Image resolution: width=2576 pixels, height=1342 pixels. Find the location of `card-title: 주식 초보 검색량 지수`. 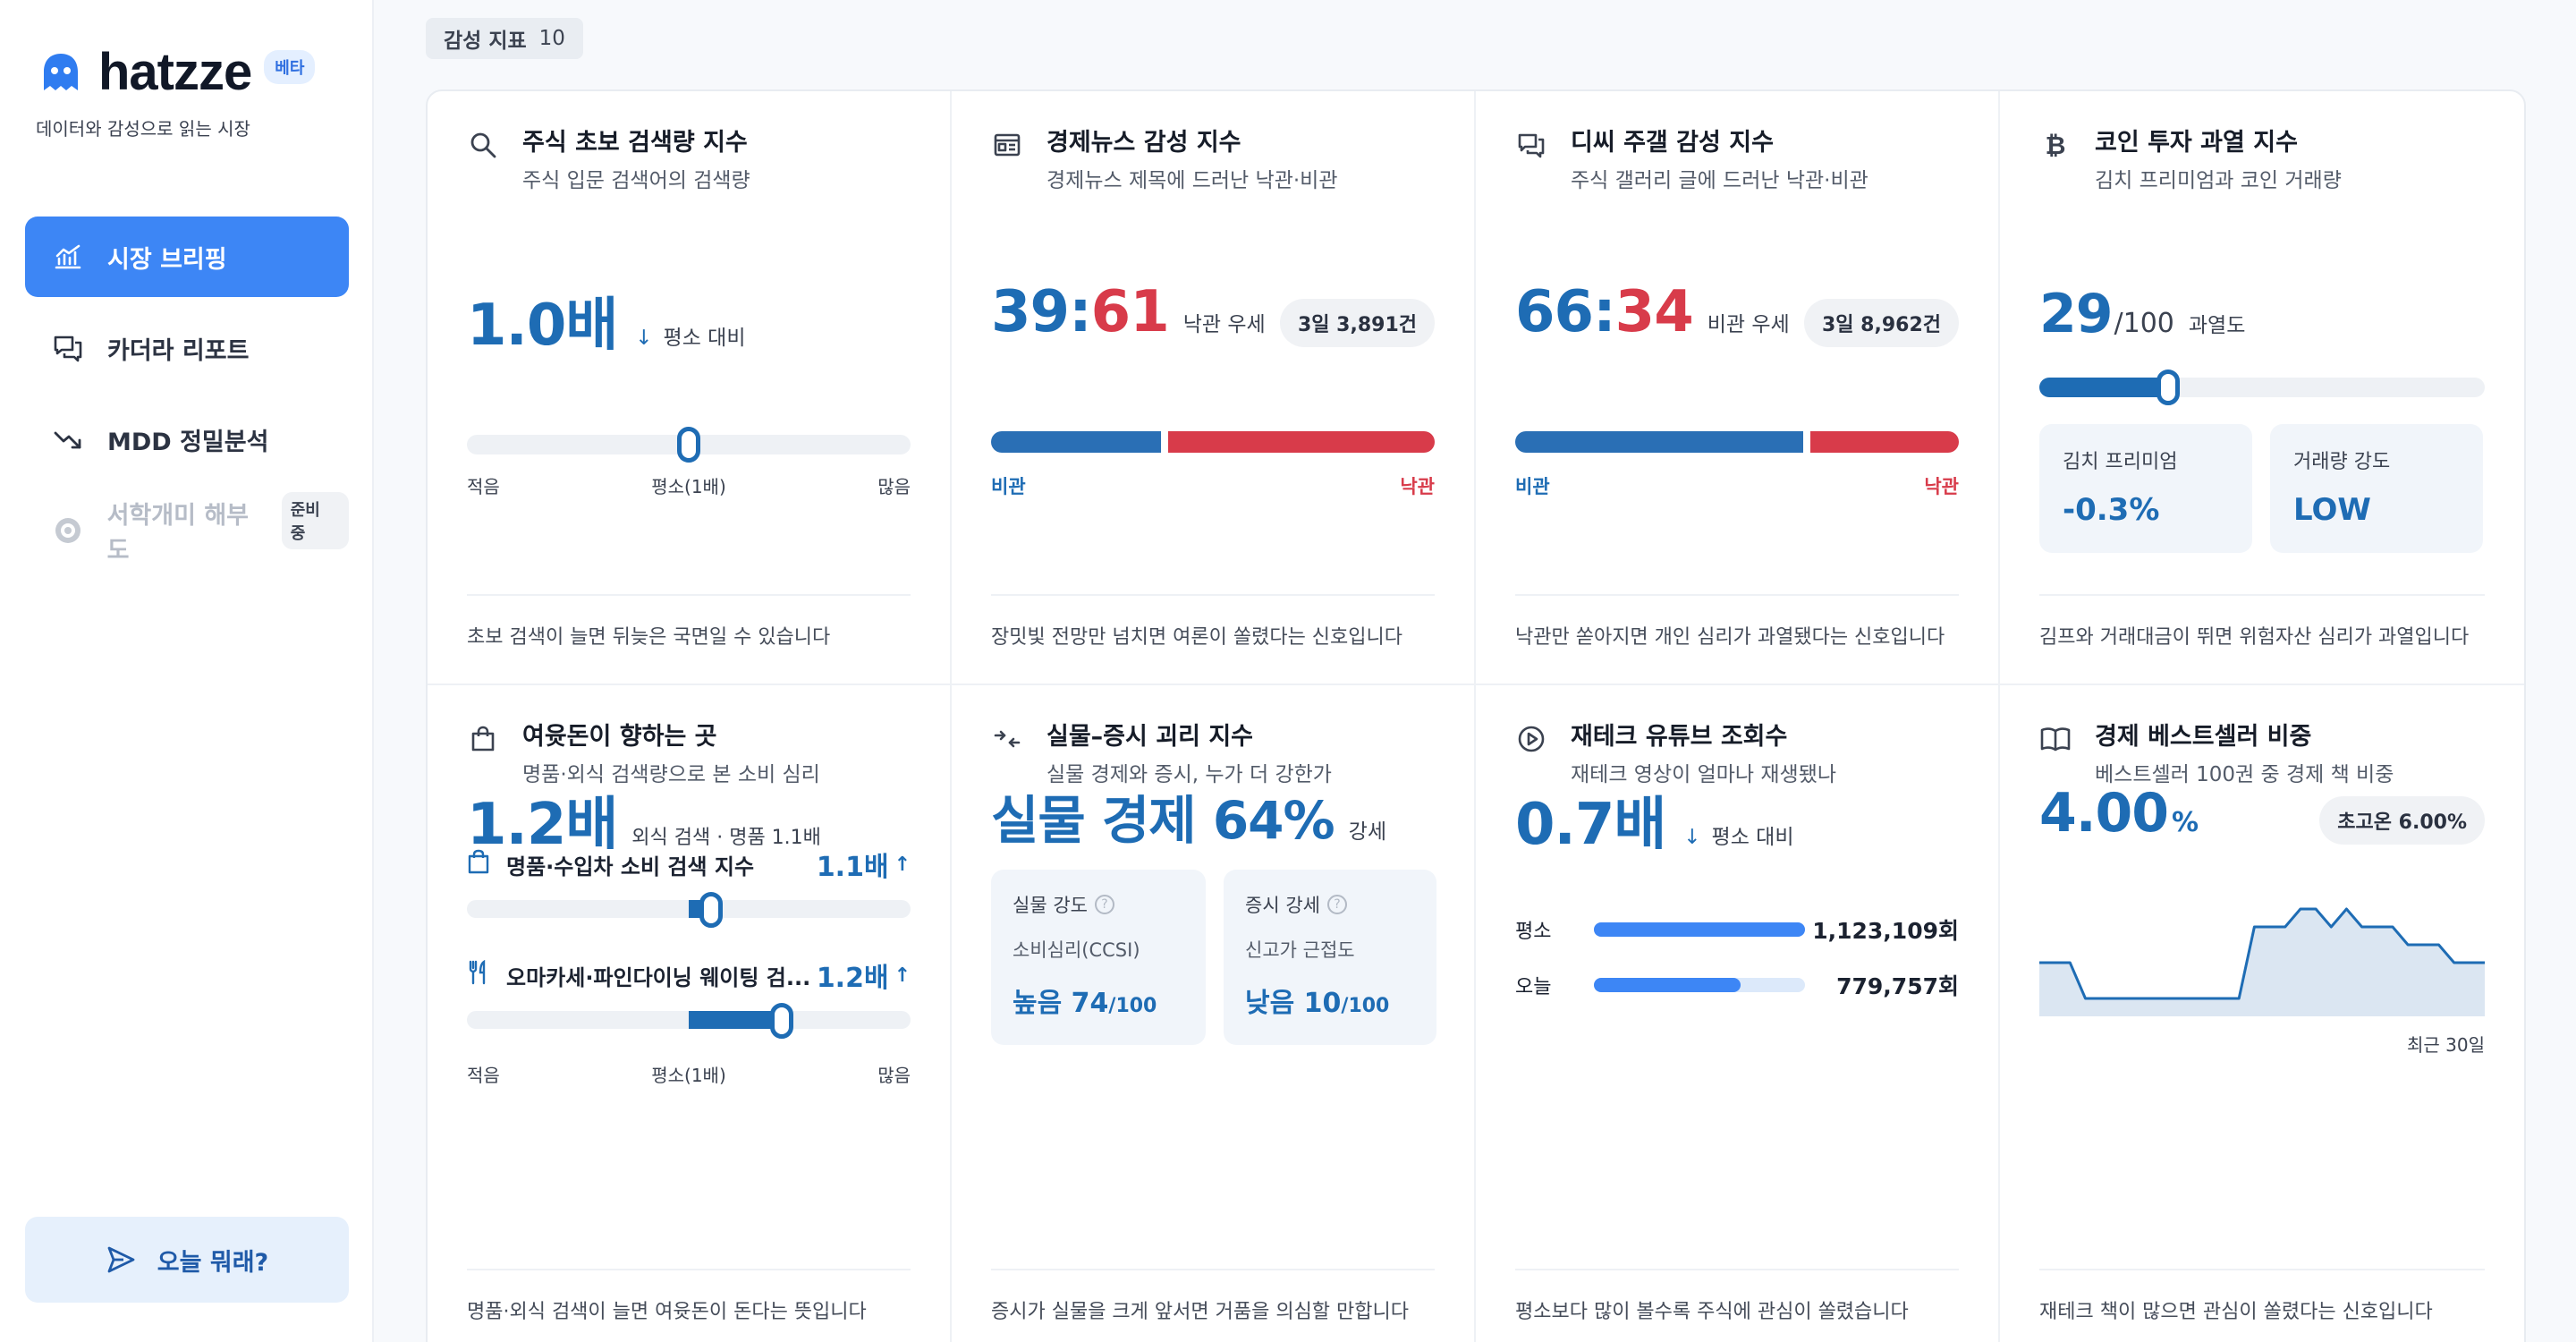

card-title: 주식 초보 검색량 지수 is located at coordinates (635, 143).